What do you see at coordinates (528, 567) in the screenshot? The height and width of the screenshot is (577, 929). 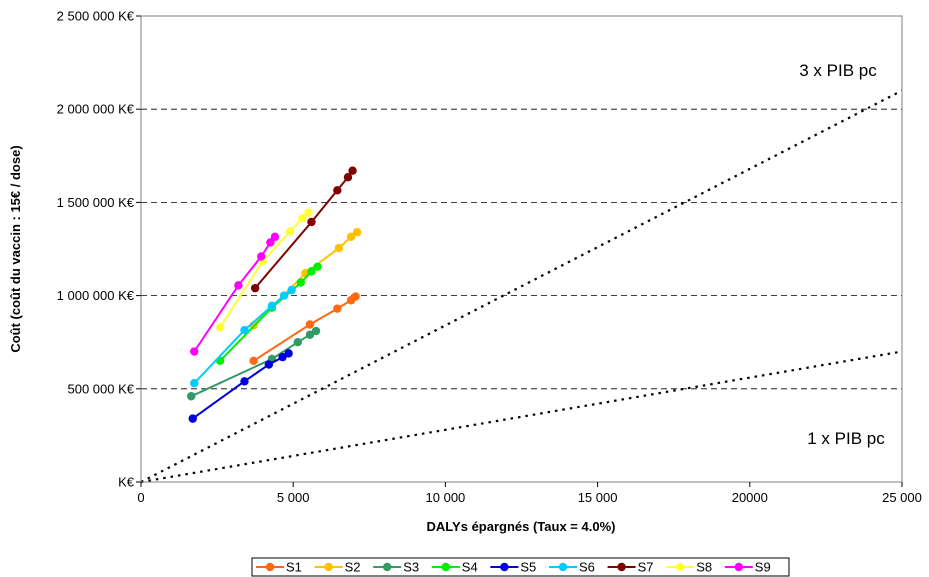 I see `legend-label-S5: S5` at bounding box center [528, 567].